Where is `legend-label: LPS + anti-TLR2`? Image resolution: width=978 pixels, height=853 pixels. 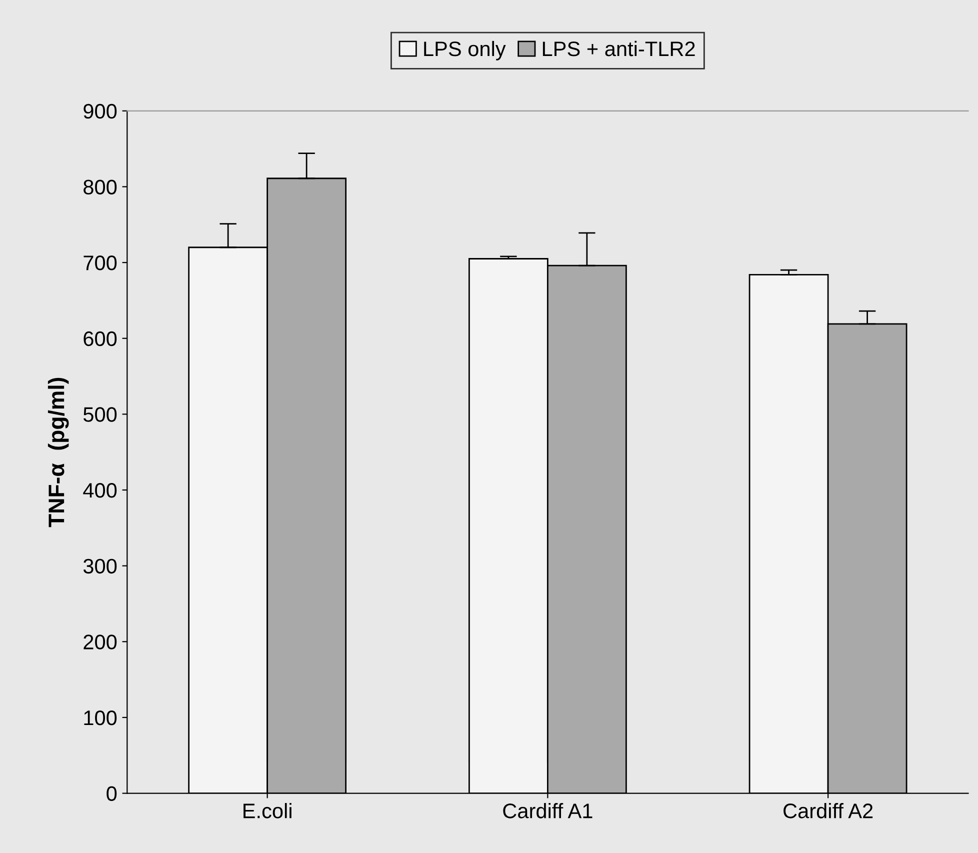
legend-label: LPS + anti-TLR2 is located at coordinates (618, 48).